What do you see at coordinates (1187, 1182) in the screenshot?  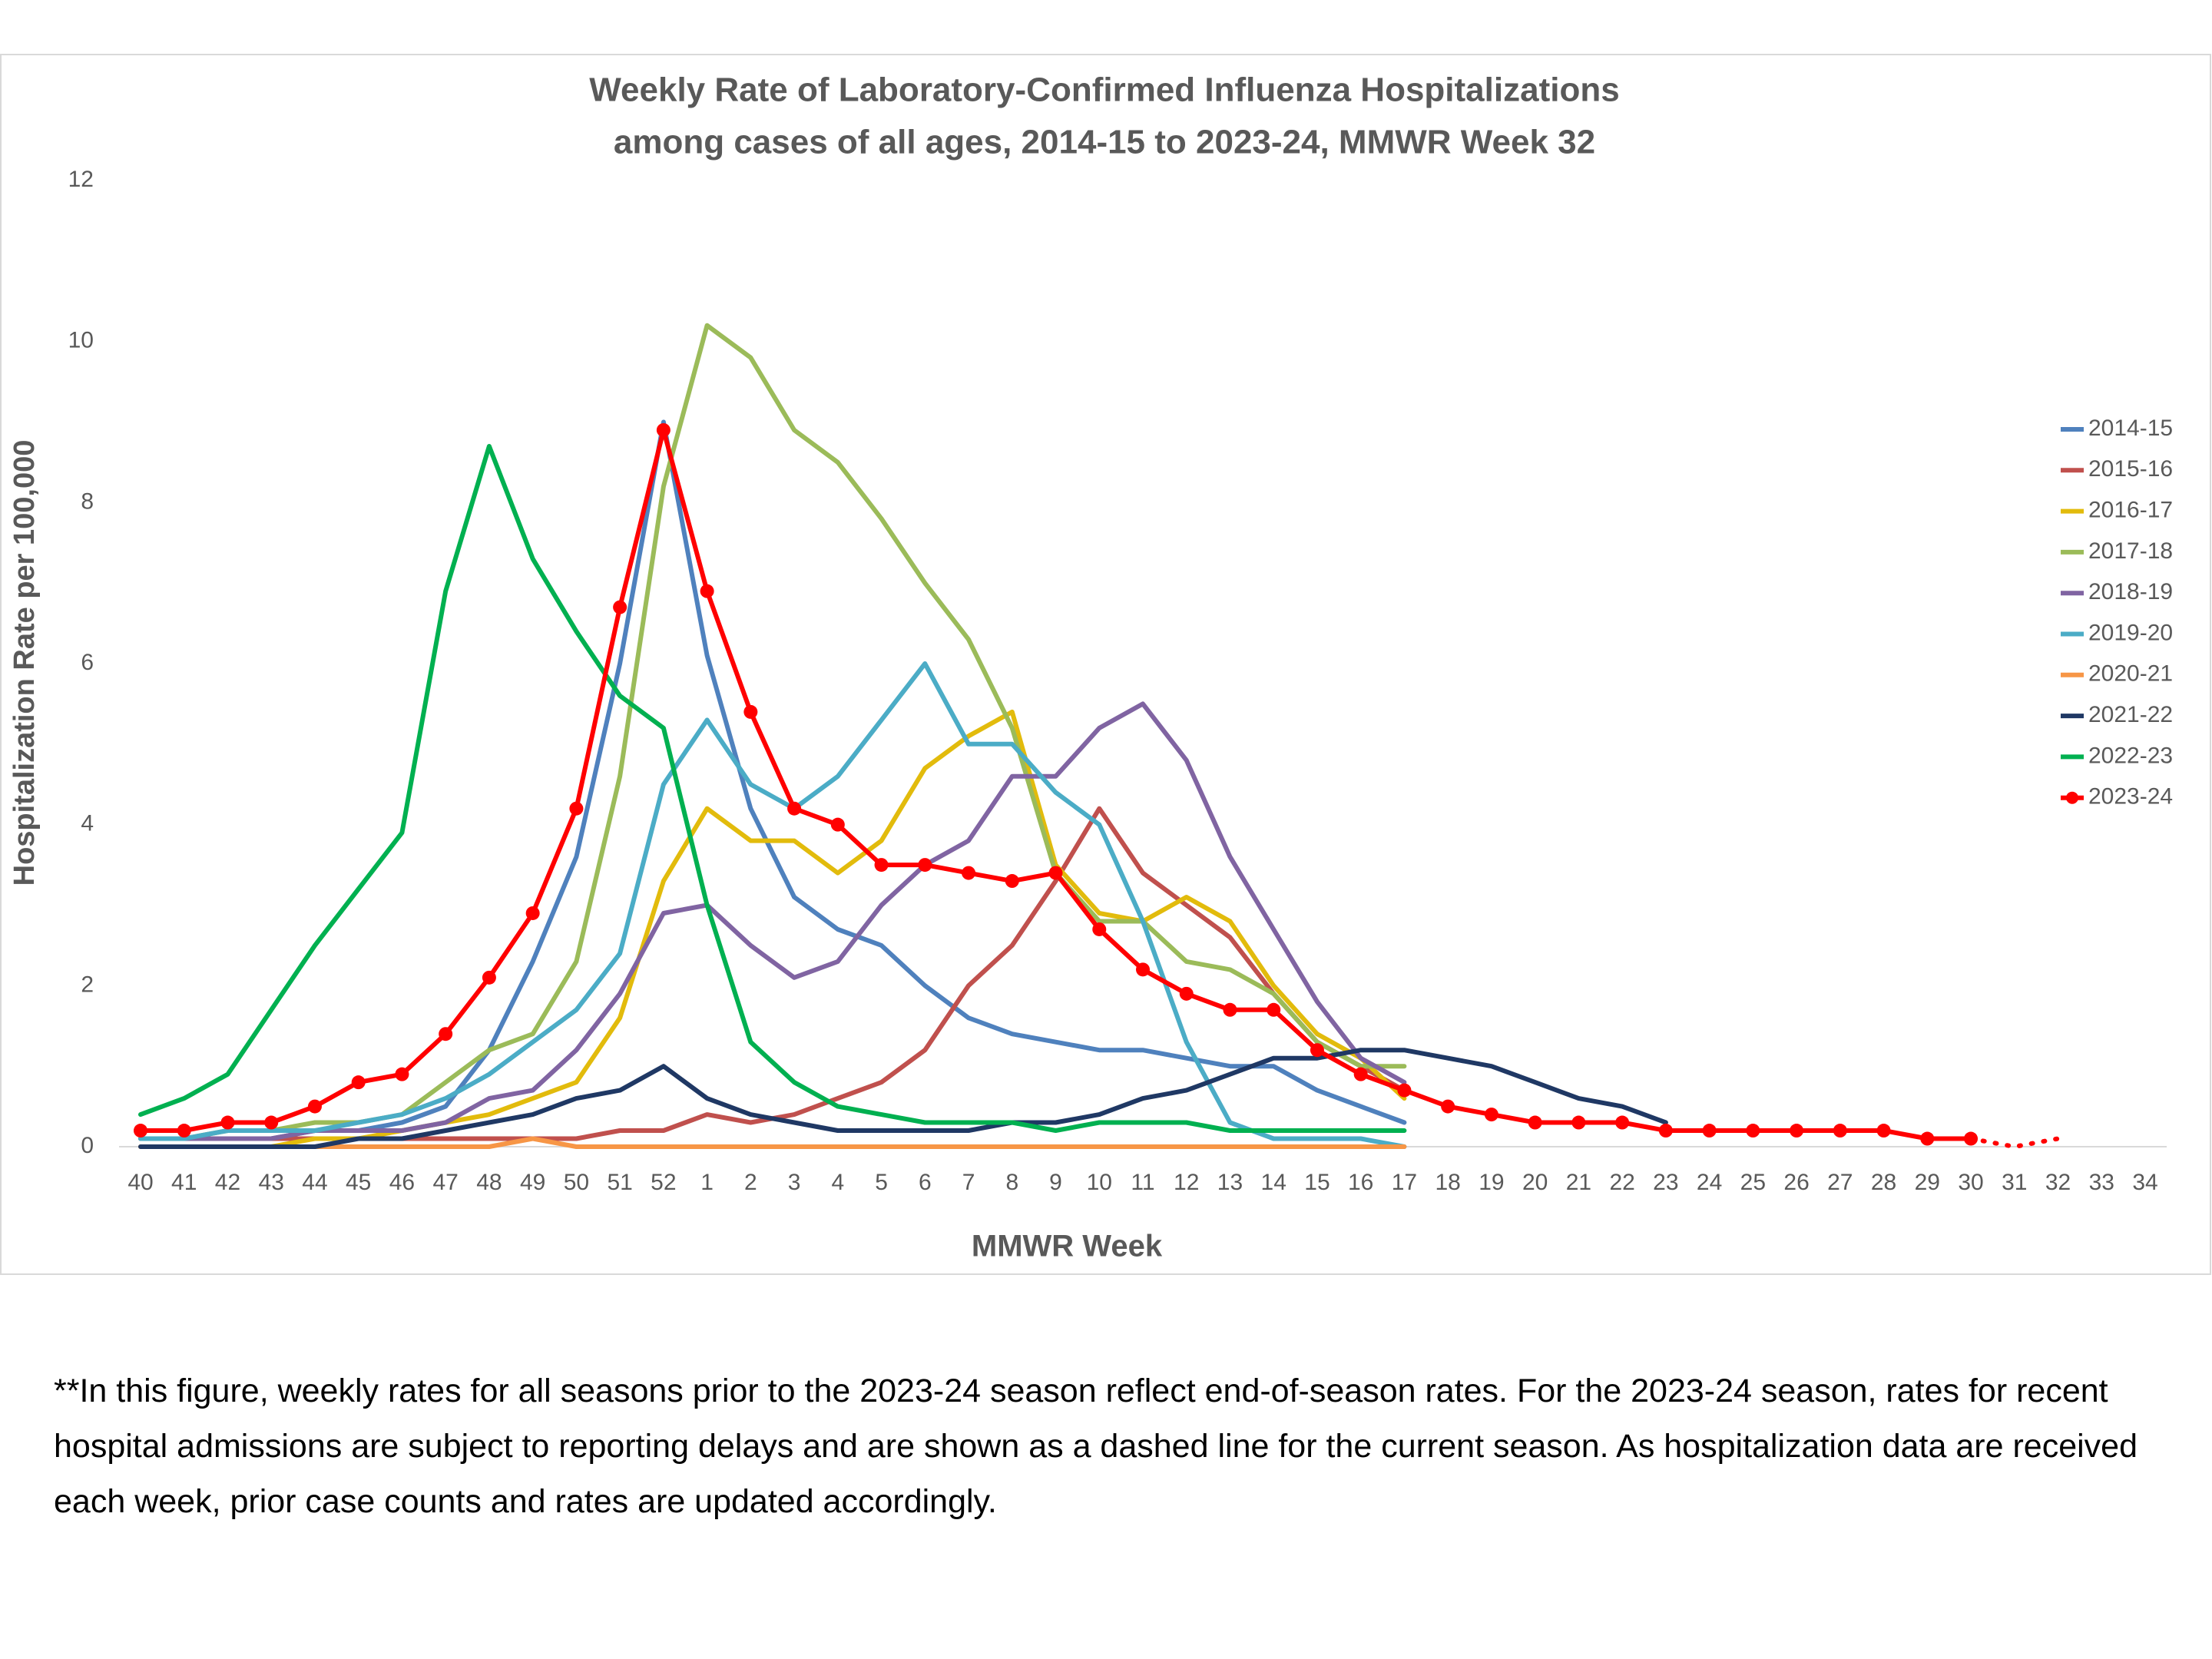 I see `x-tick-label: 12` at bounding box center [1187, 1182].